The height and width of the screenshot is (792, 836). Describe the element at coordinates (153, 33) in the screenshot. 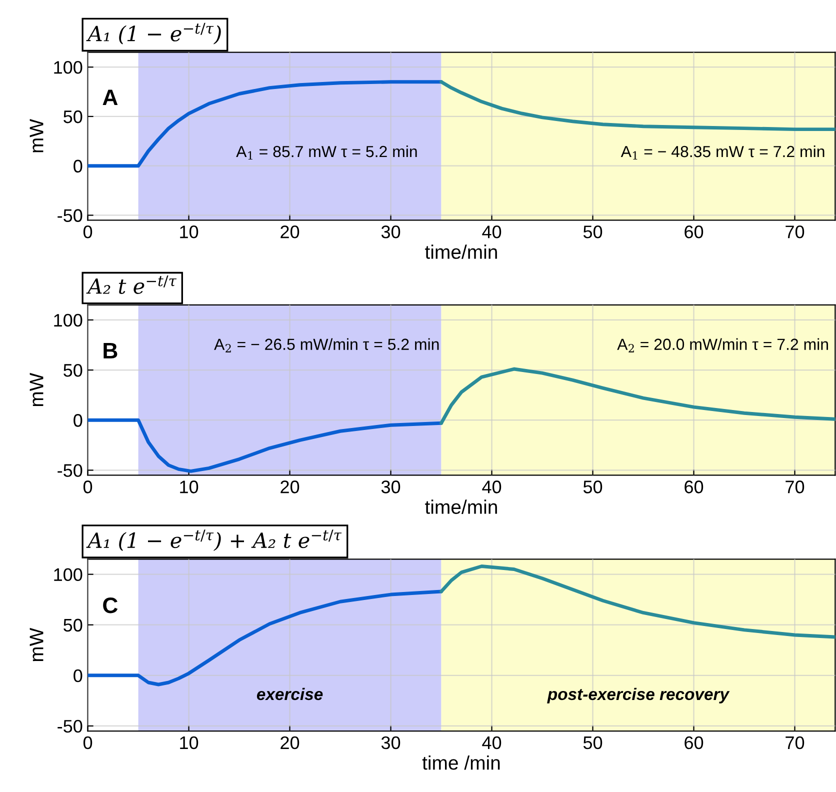

I see `chart-title: A₁ (1 − e$^{−t/τ}$)` at that location.